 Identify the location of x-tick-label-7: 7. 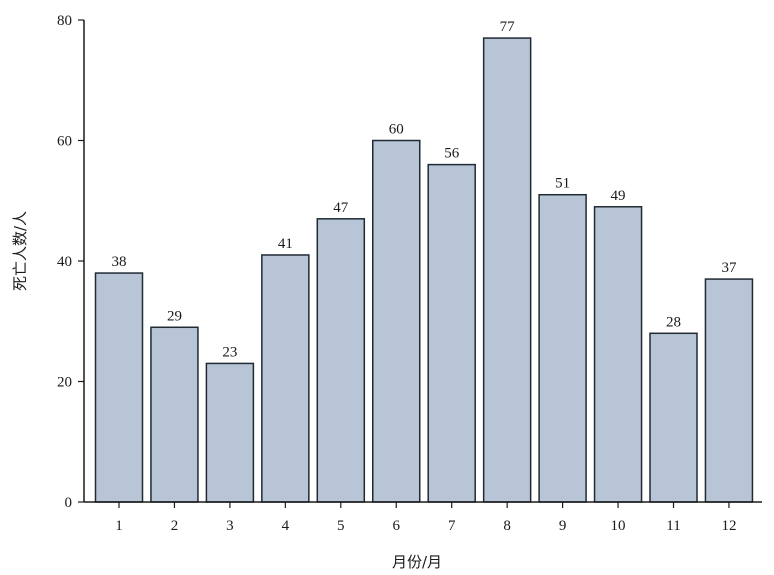
(452, 526).